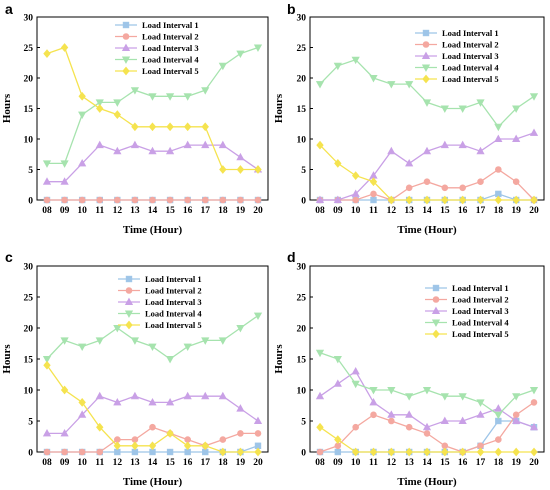  Describe the element at coordinates (9, 9) in the screenshot. I see `panel-letter: a` at that location.